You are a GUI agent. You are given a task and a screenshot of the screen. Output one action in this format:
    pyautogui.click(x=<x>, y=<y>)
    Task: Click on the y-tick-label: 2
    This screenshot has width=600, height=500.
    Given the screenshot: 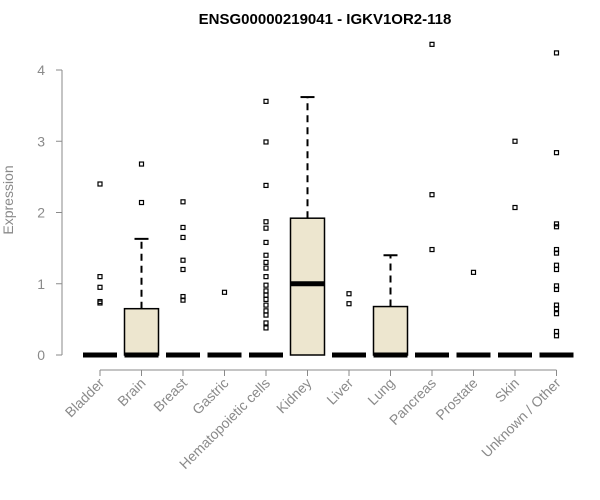 What is the action you would take?
    pyautogui.click(x=41, y=213)
    